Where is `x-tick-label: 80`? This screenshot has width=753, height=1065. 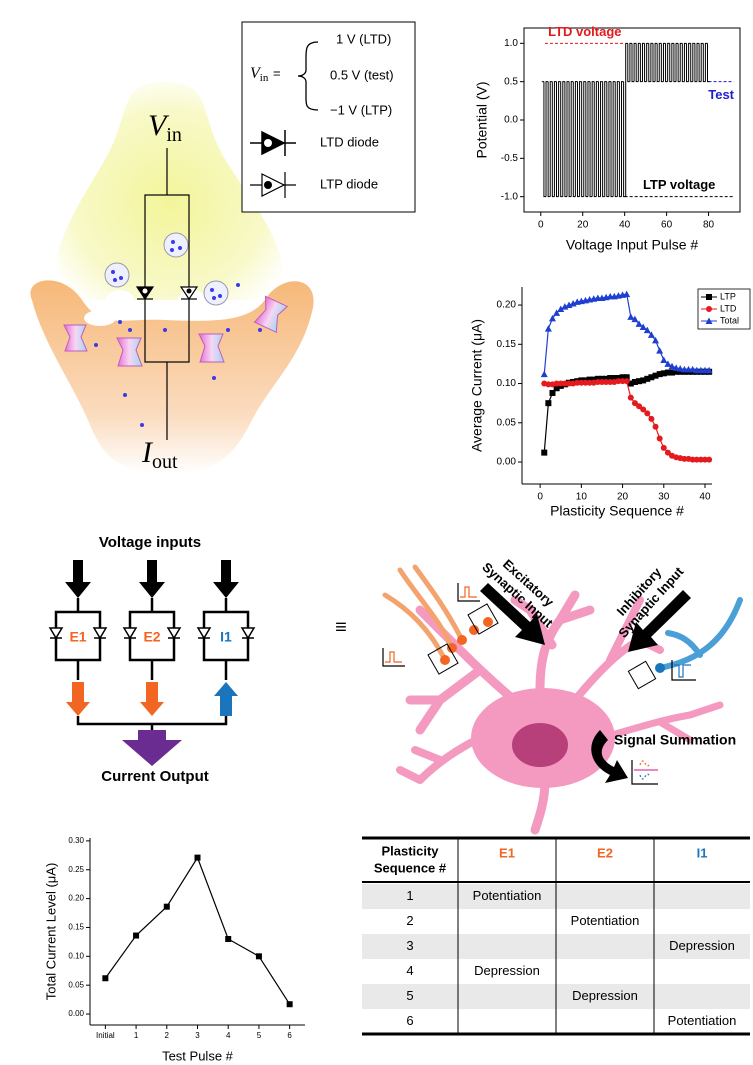 x-tick-label: 80 is located at coordinates (709, 225).